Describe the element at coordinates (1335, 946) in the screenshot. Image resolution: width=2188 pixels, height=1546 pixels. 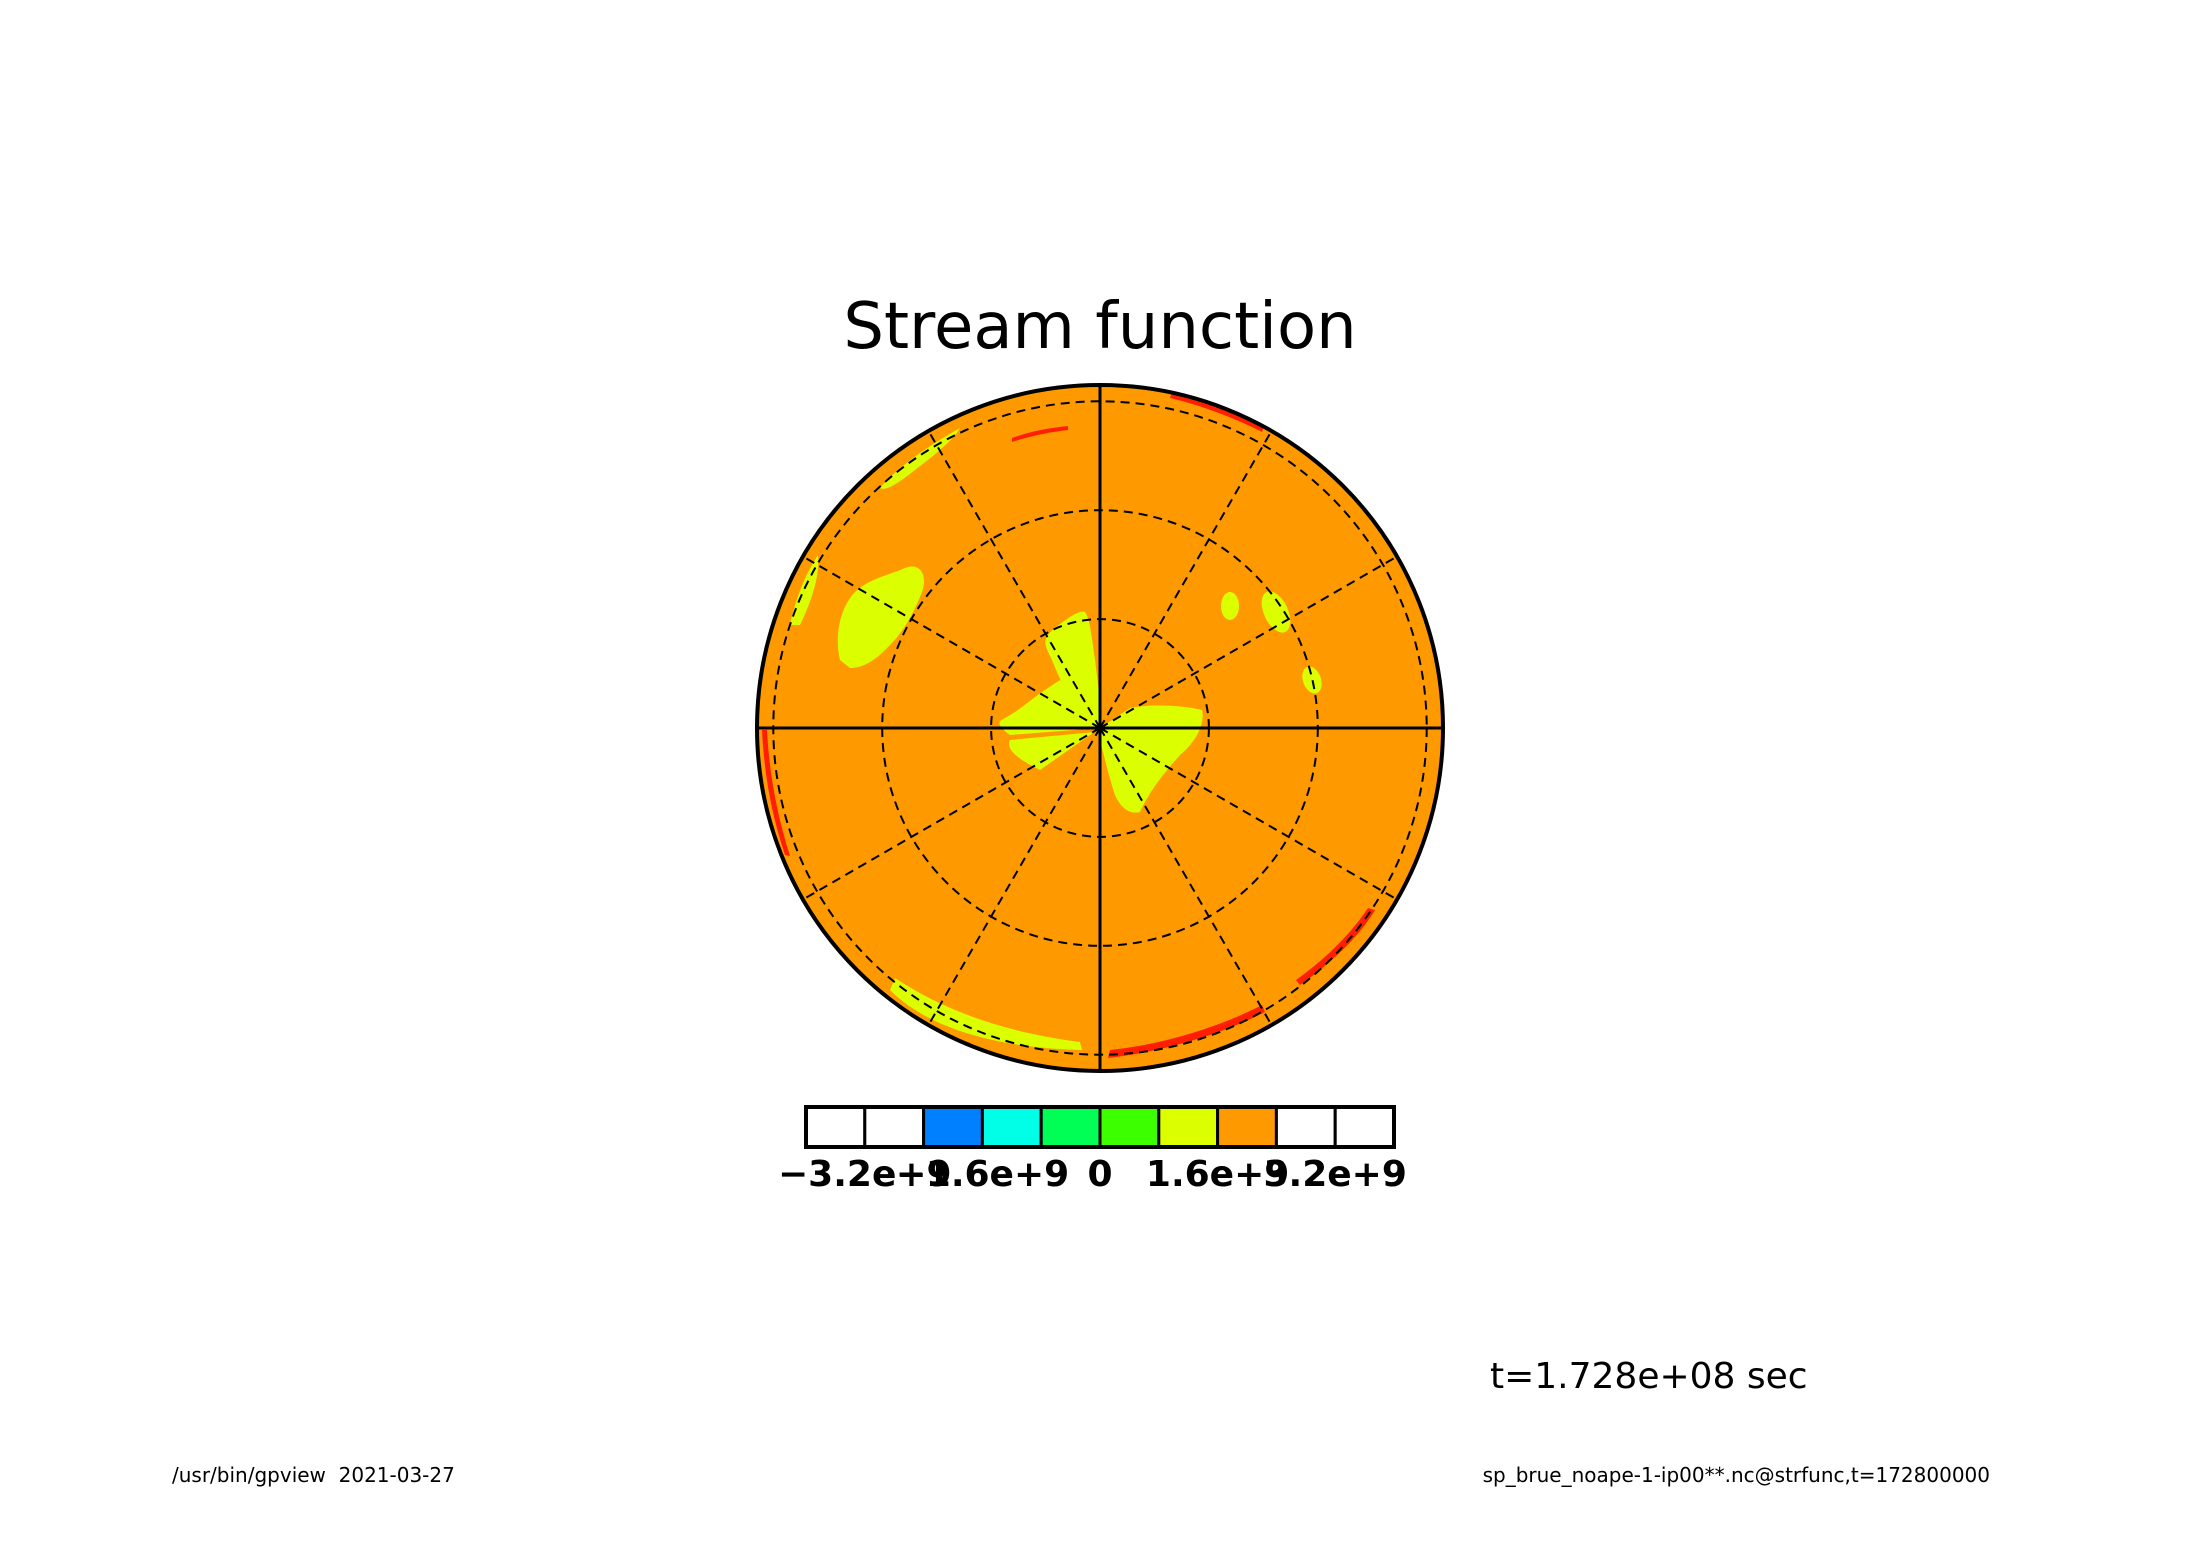
I see `high-anomaly-streak-bottom-right` at that location.